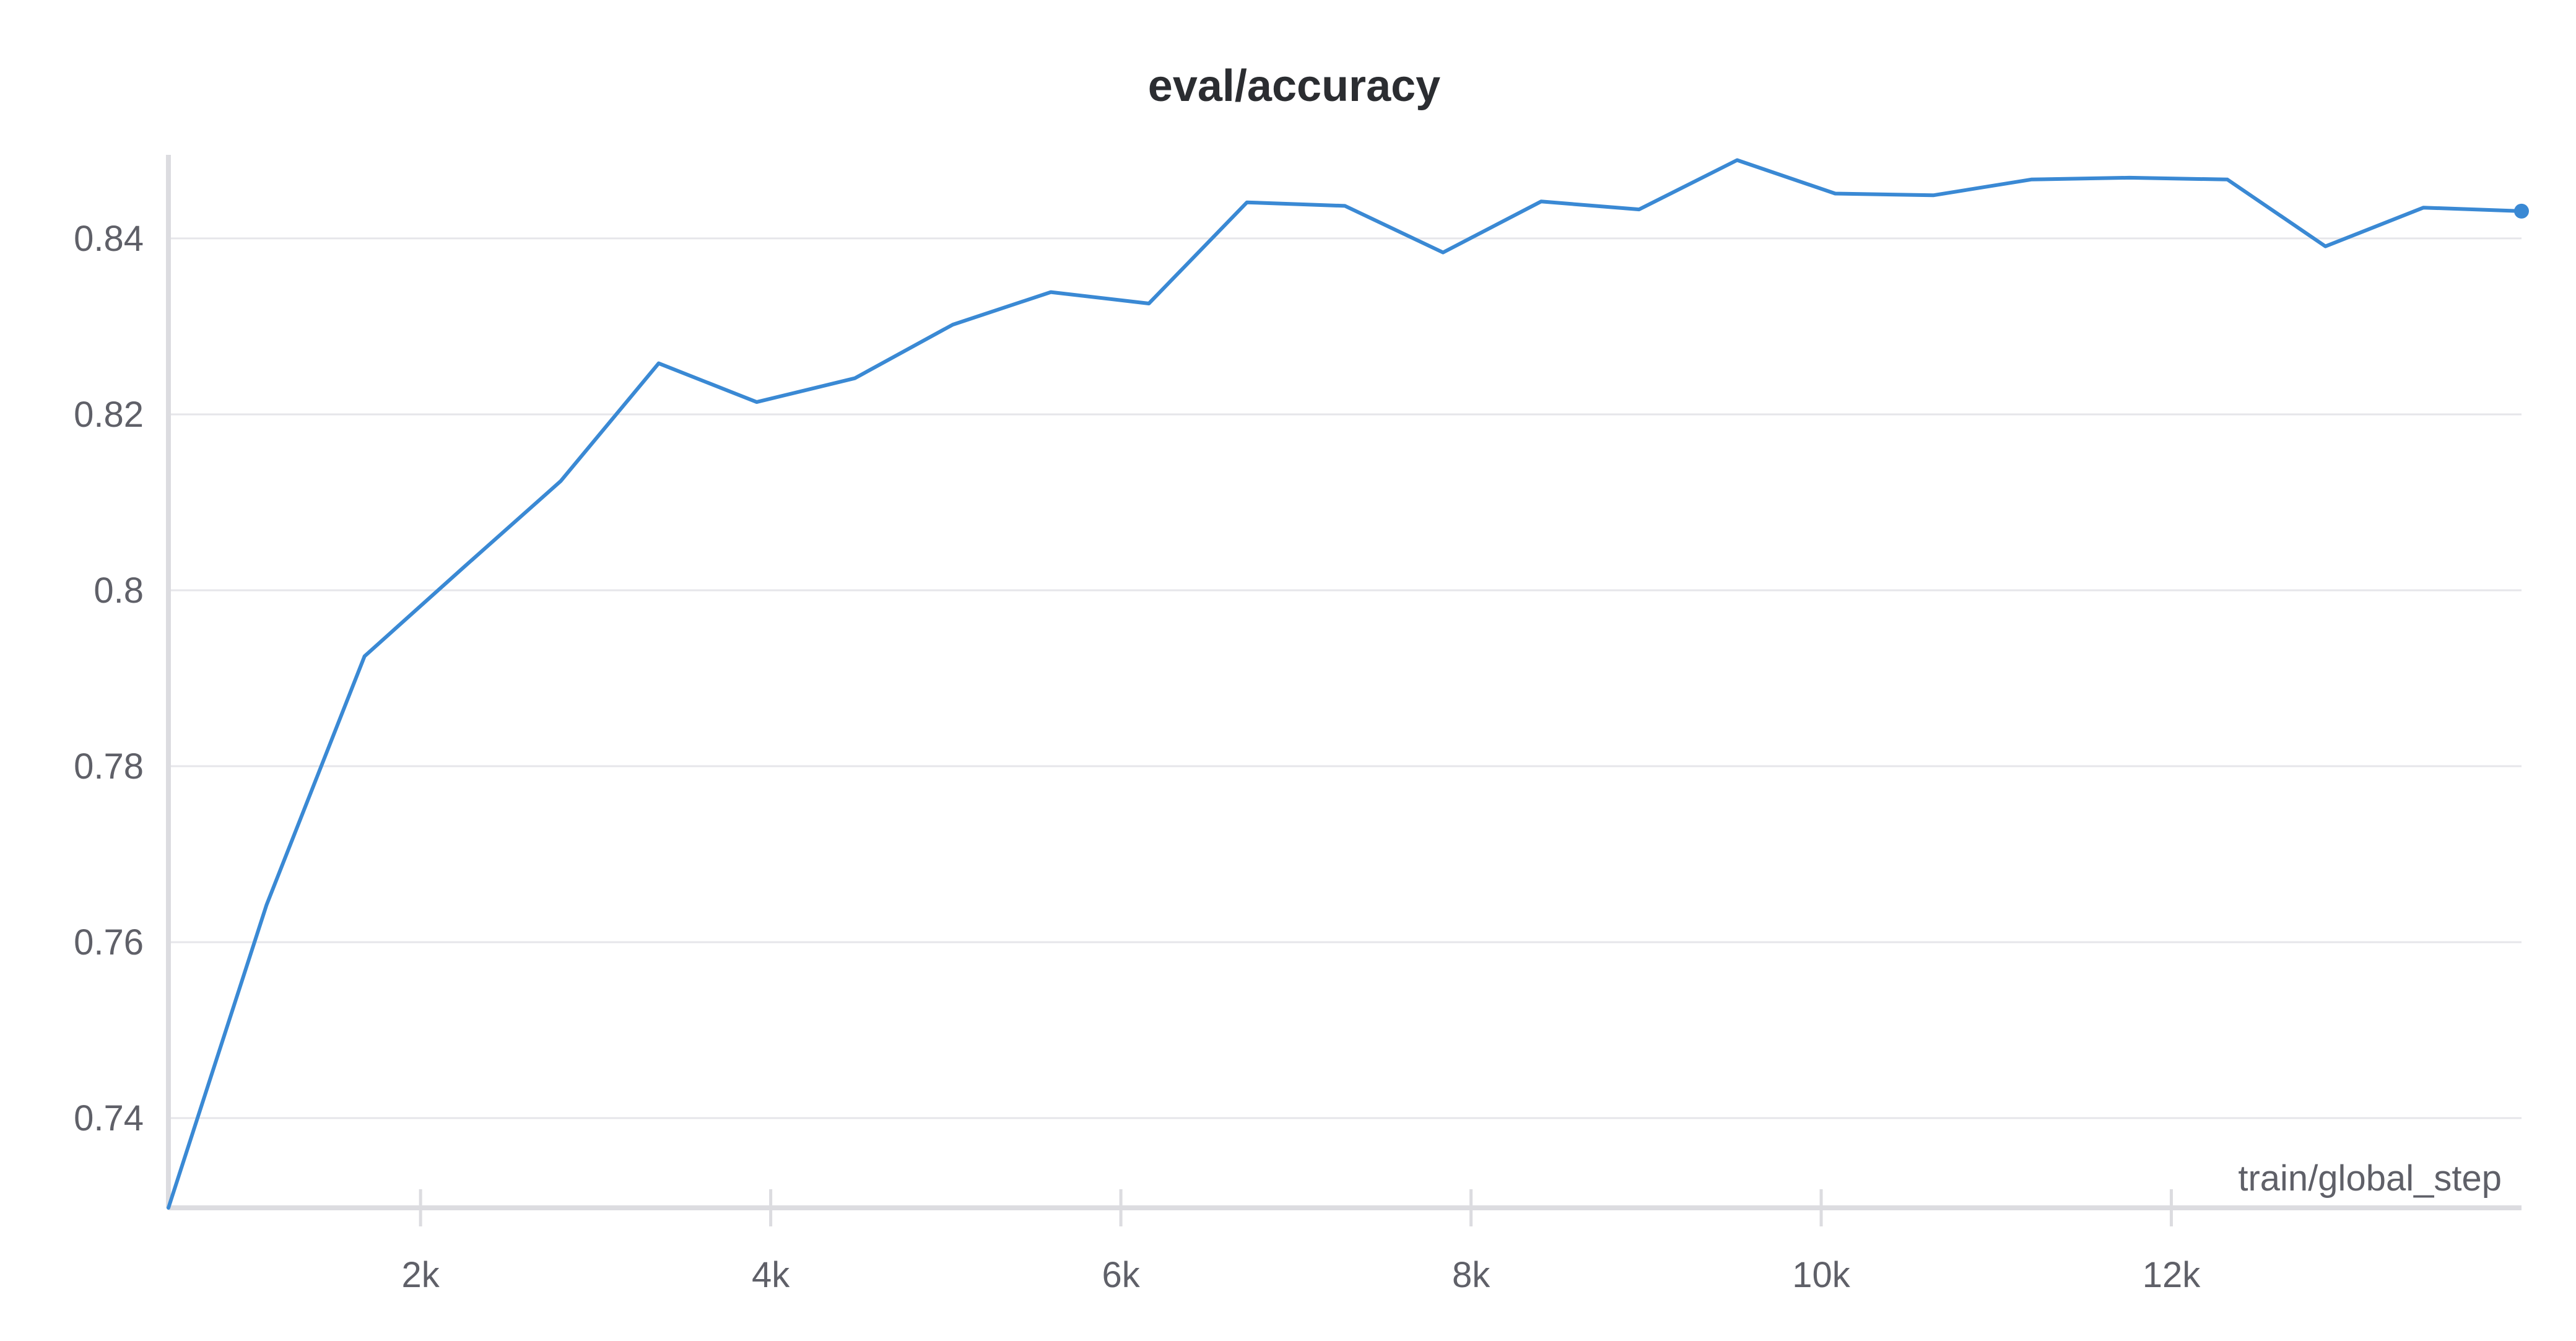 This screenshot has height=1341, width=2576. I want to click on y-tick-label: 0.78, so click(109, 766).